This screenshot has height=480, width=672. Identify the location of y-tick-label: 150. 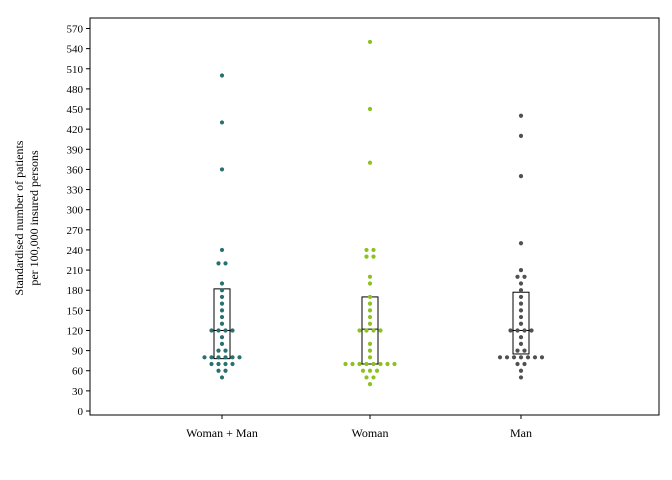
(75, 311).